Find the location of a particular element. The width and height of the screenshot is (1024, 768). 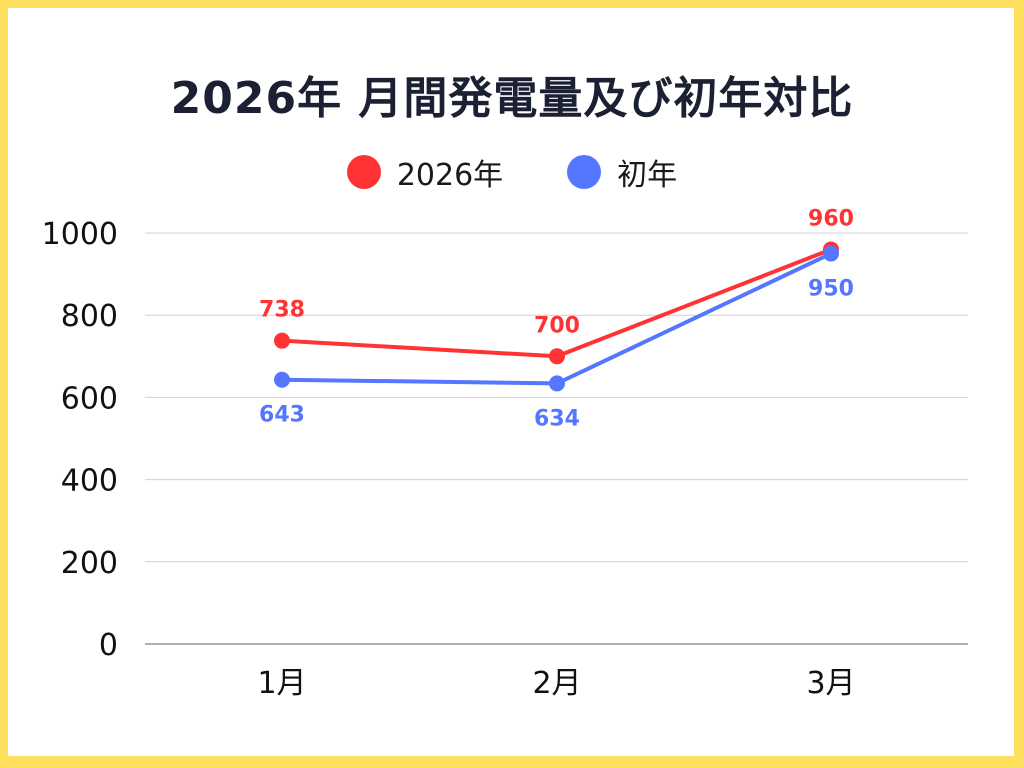

legend-item-first-year: 初年 is located at coordinates (622, 172).